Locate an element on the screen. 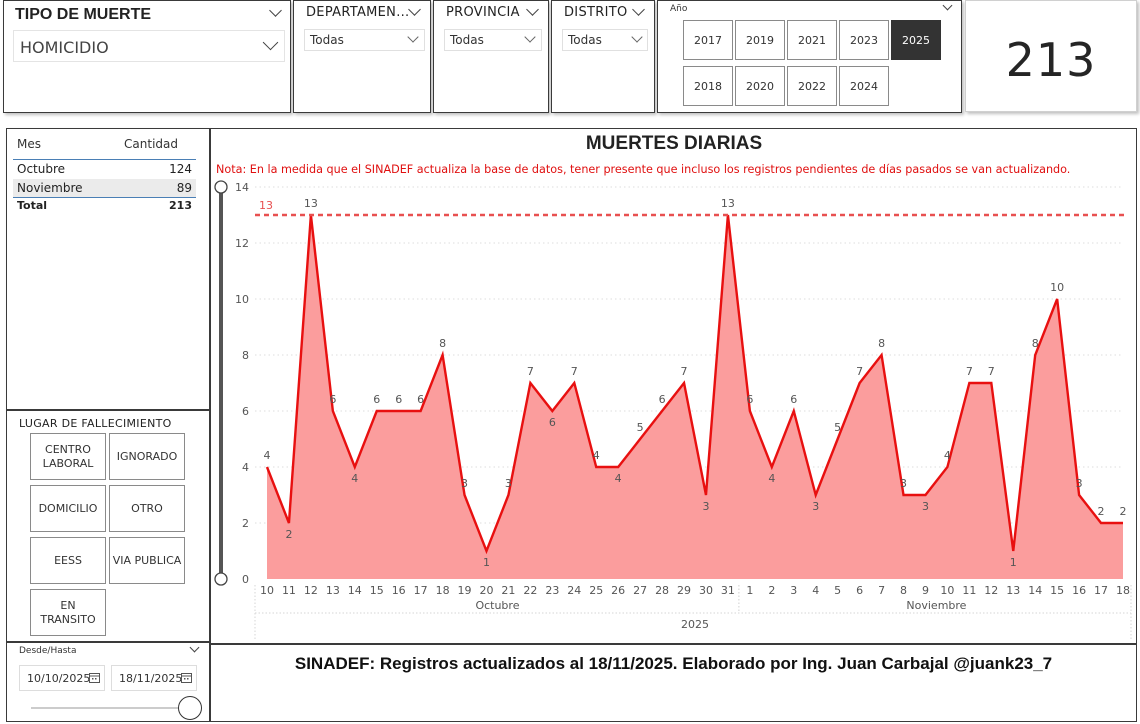  year-button-2025: 2025 is located at coordinates (916, 40).